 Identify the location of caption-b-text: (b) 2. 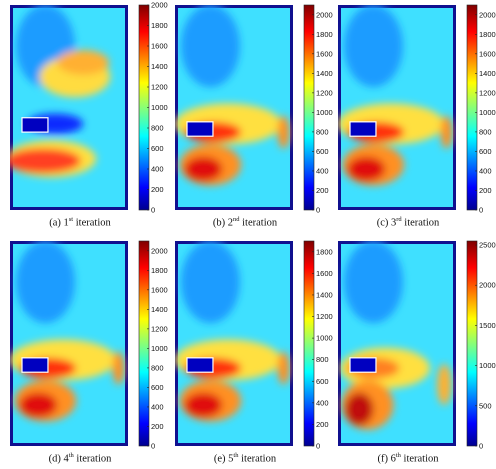
(222, 223).